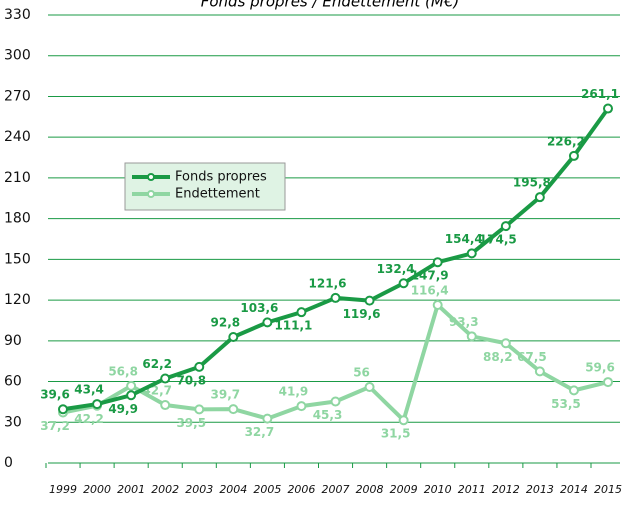 This screenshot has width=625, height=522. I want to click on x-tick-label: 2004, so click(233, 489).